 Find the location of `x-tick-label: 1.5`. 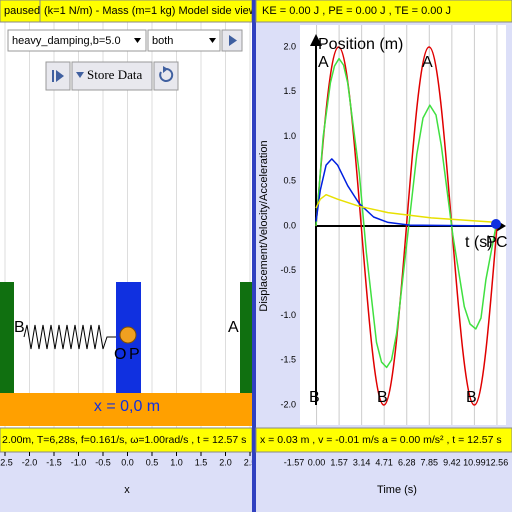

x-tick-label: 1.5 is located at coordinates (201, 462).